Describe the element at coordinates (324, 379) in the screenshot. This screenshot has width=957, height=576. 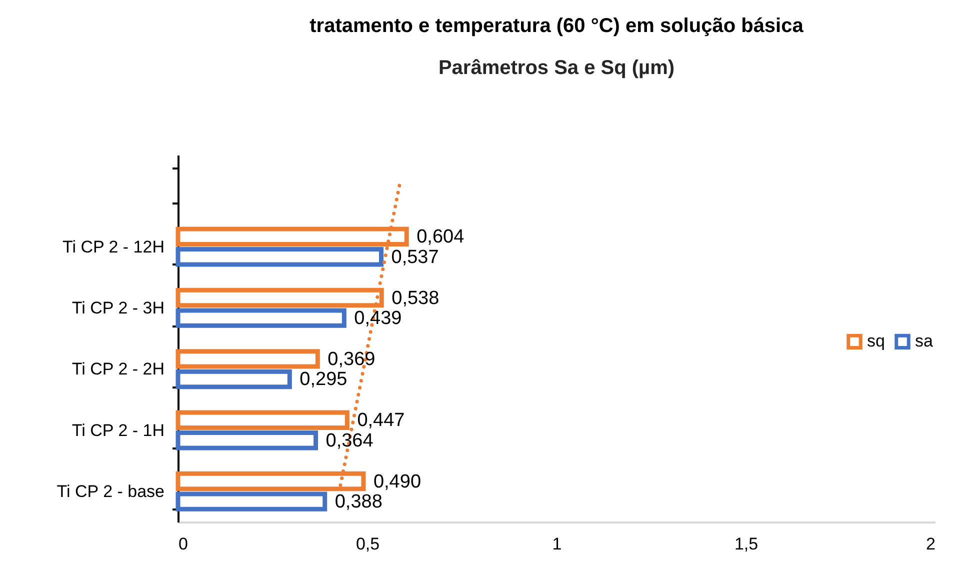
I see `data-label: 0,295` at that location.